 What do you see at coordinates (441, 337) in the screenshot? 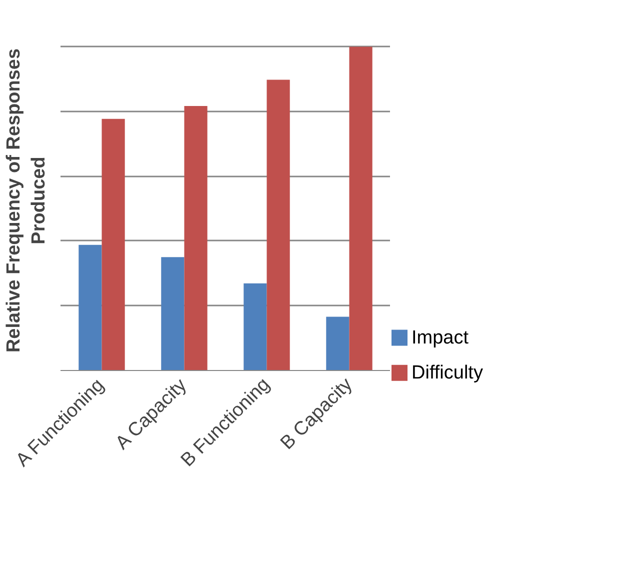
I see `legend-label: Impact` at bounding box center [441, 337].